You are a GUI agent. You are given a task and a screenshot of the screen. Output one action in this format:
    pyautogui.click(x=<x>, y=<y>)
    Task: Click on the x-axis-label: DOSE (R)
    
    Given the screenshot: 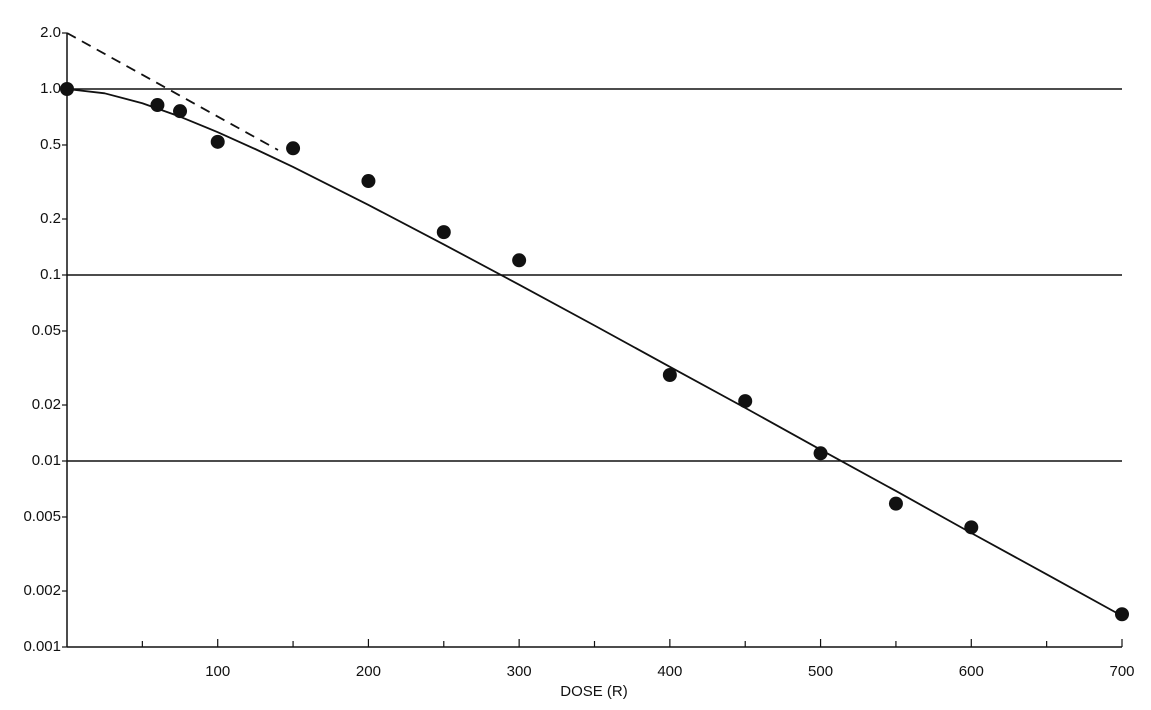 What is the action you would take?
    pyautogui.click(x=594, y=691)
    